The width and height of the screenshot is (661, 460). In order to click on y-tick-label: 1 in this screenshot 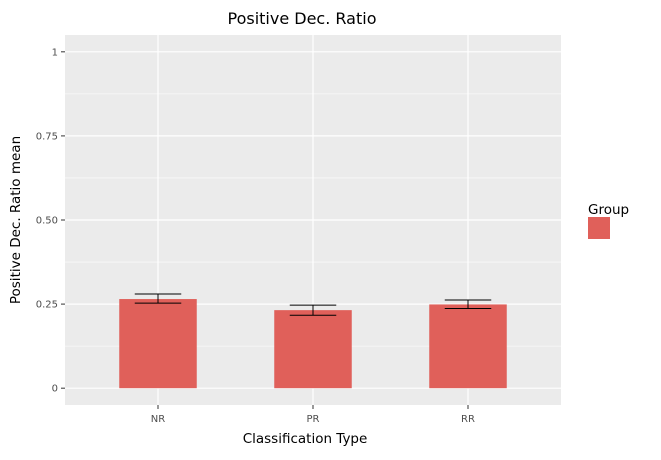, I will do `click(55, 52)`.